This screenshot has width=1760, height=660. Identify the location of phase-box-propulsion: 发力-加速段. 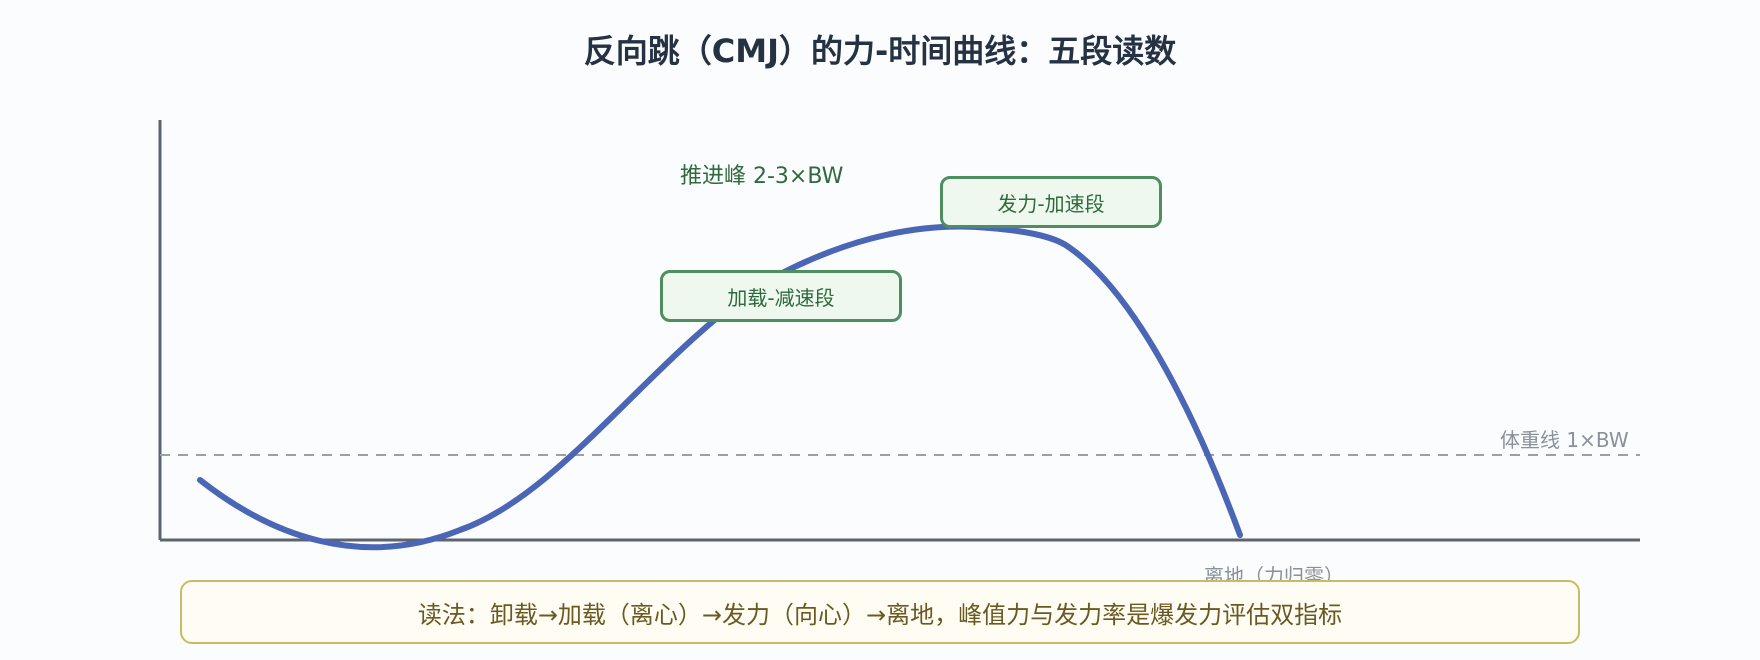
(1051, 202).